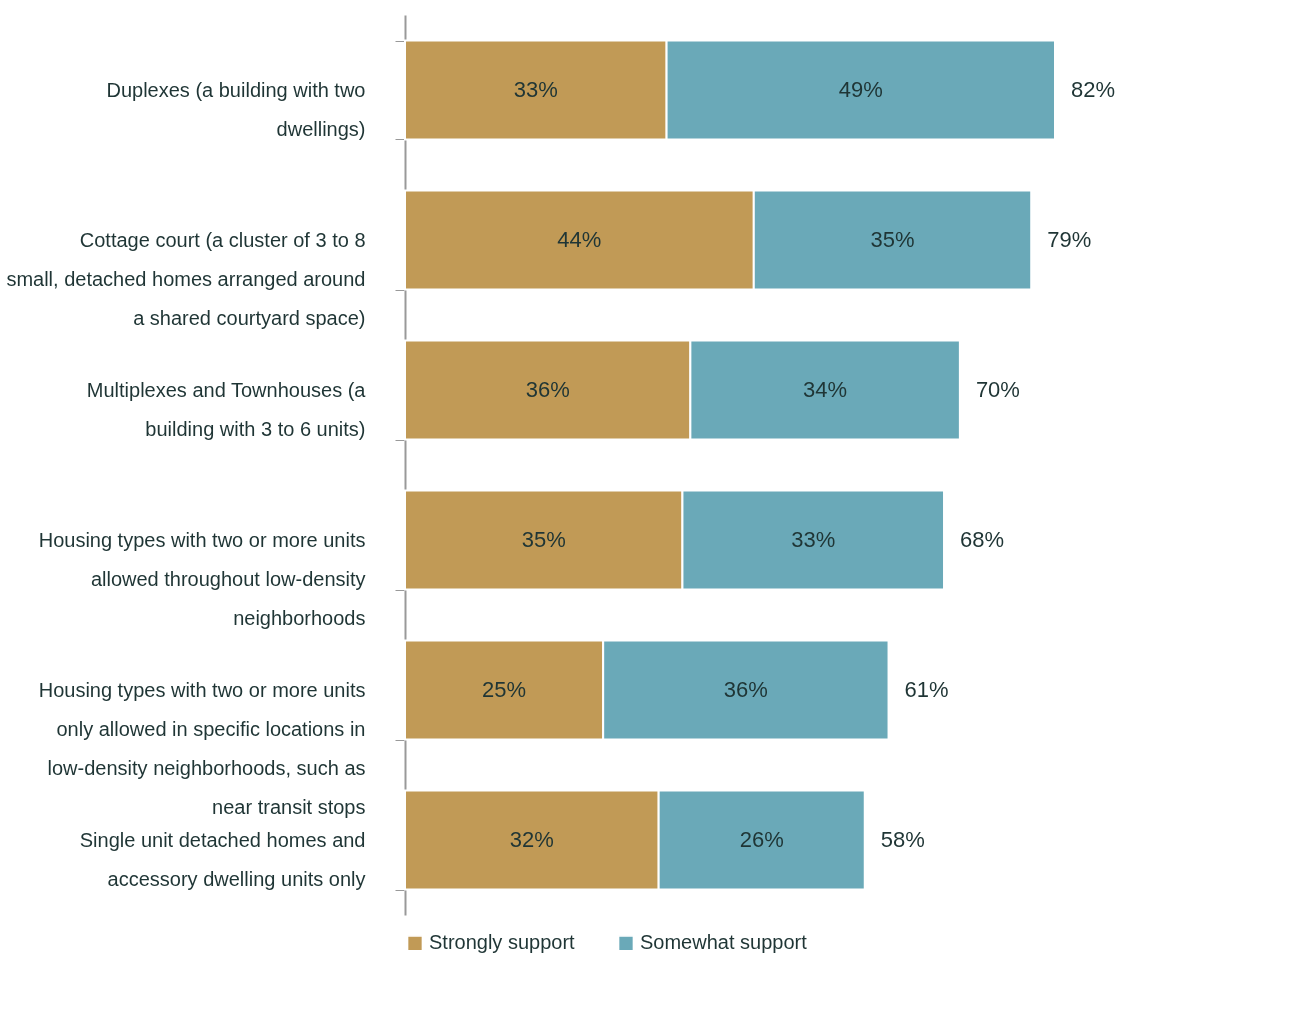 This screenshot has width=1293, height=1015. What do you see at coordinates (504, 689) in the screenshot?
I see `data-label: 25%` at bounding box center [504, 689].